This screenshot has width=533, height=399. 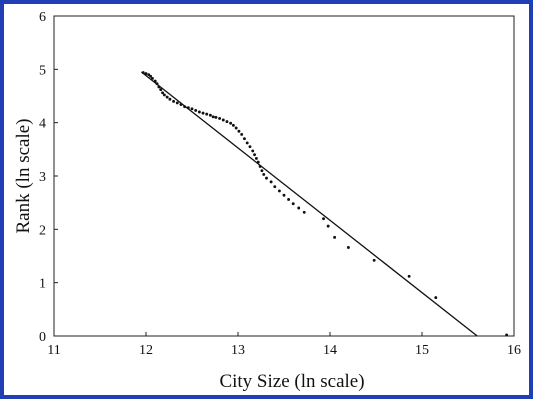 What do you see at coordinates (42, 177) in the screenshot?
I see `y-tick-label: 3` at bounding box center [42, 177].